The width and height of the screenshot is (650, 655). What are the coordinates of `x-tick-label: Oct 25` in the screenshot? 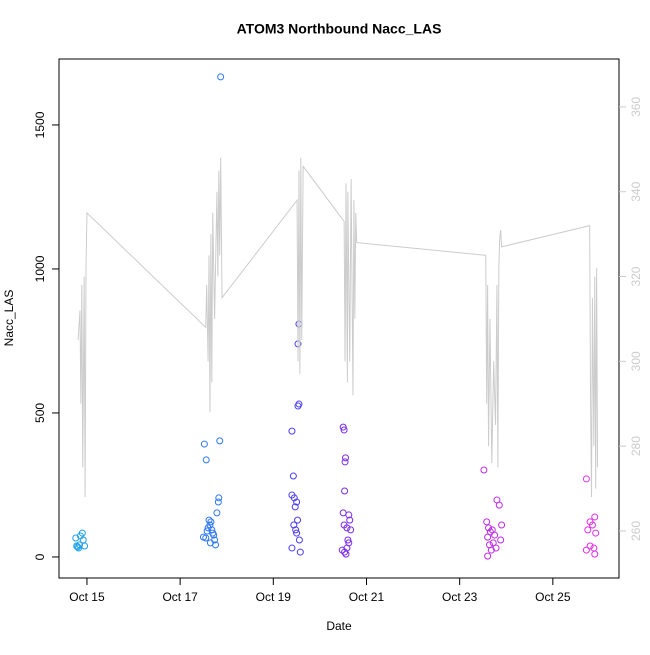 It's located at (553, 597).